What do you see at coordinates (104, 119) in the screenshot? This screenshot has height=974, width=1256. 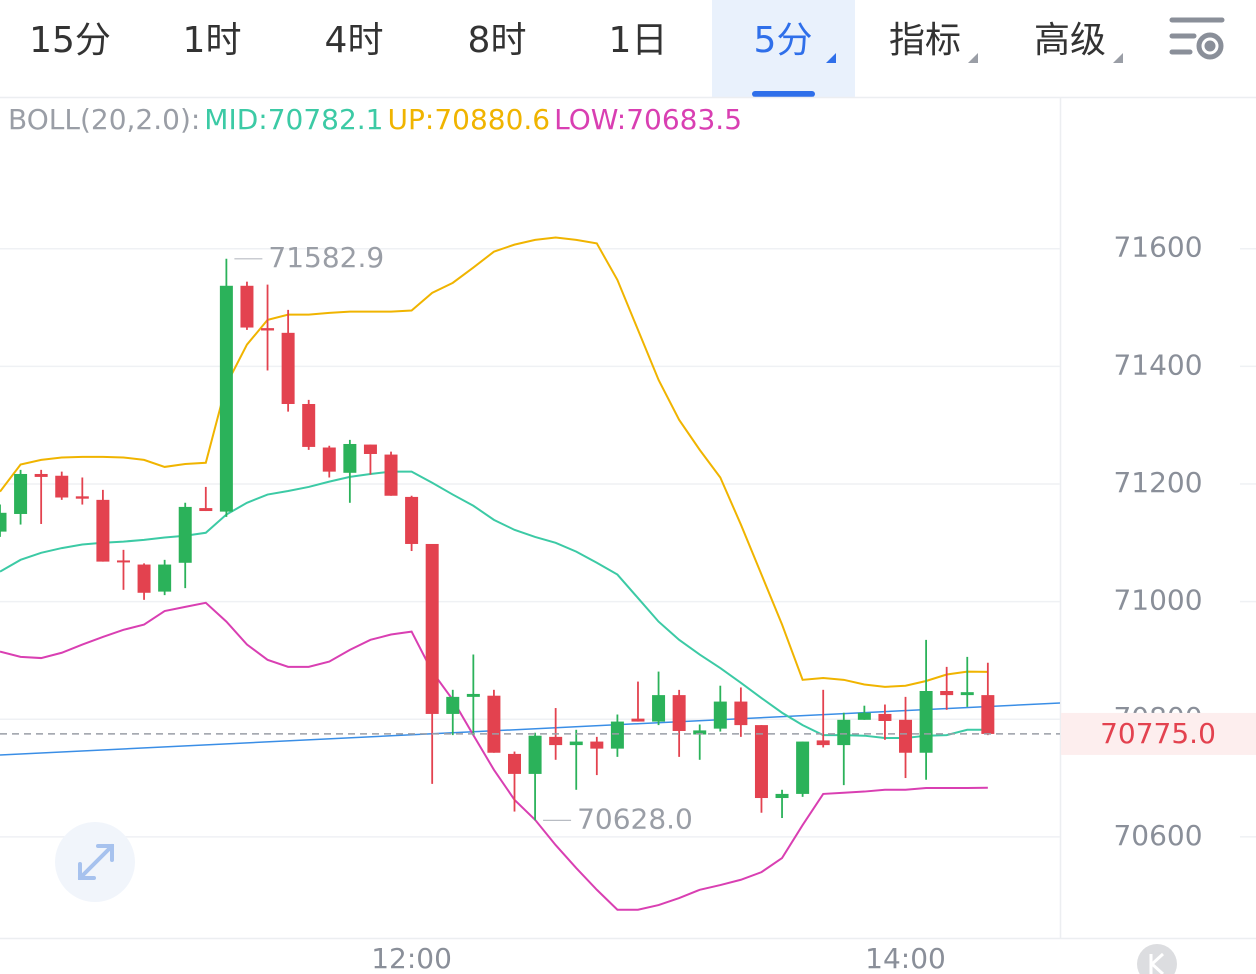 I see `indicator-value: BOLL(20,2.0):` at bounding box center [104, 119].